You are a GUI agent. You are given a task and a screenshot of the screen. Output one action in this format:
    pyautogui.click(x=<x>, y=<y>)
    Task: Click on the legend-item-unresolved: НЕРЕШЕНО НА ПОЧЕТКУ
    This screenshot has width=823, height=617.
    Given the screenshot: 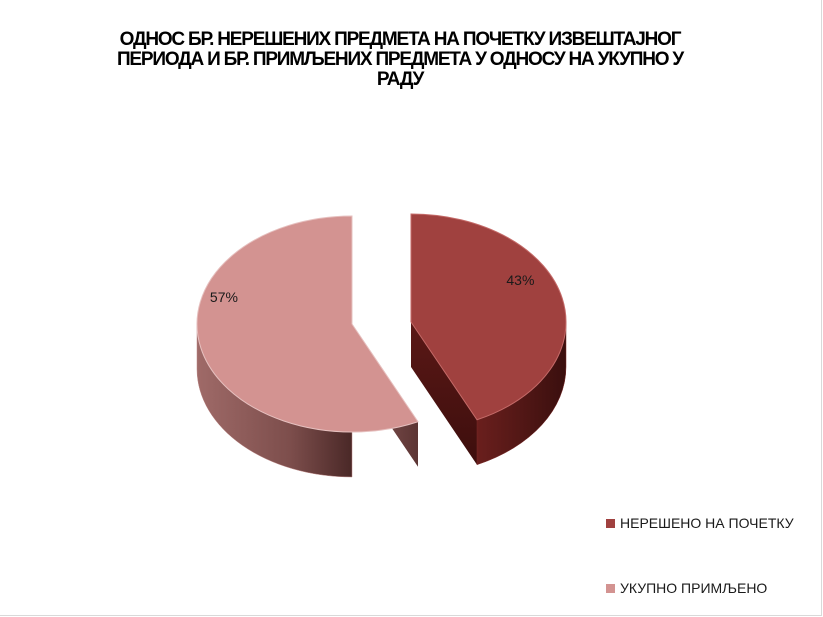 What is the action you would take?
    pyautogui.click(x=700, y=523)
    